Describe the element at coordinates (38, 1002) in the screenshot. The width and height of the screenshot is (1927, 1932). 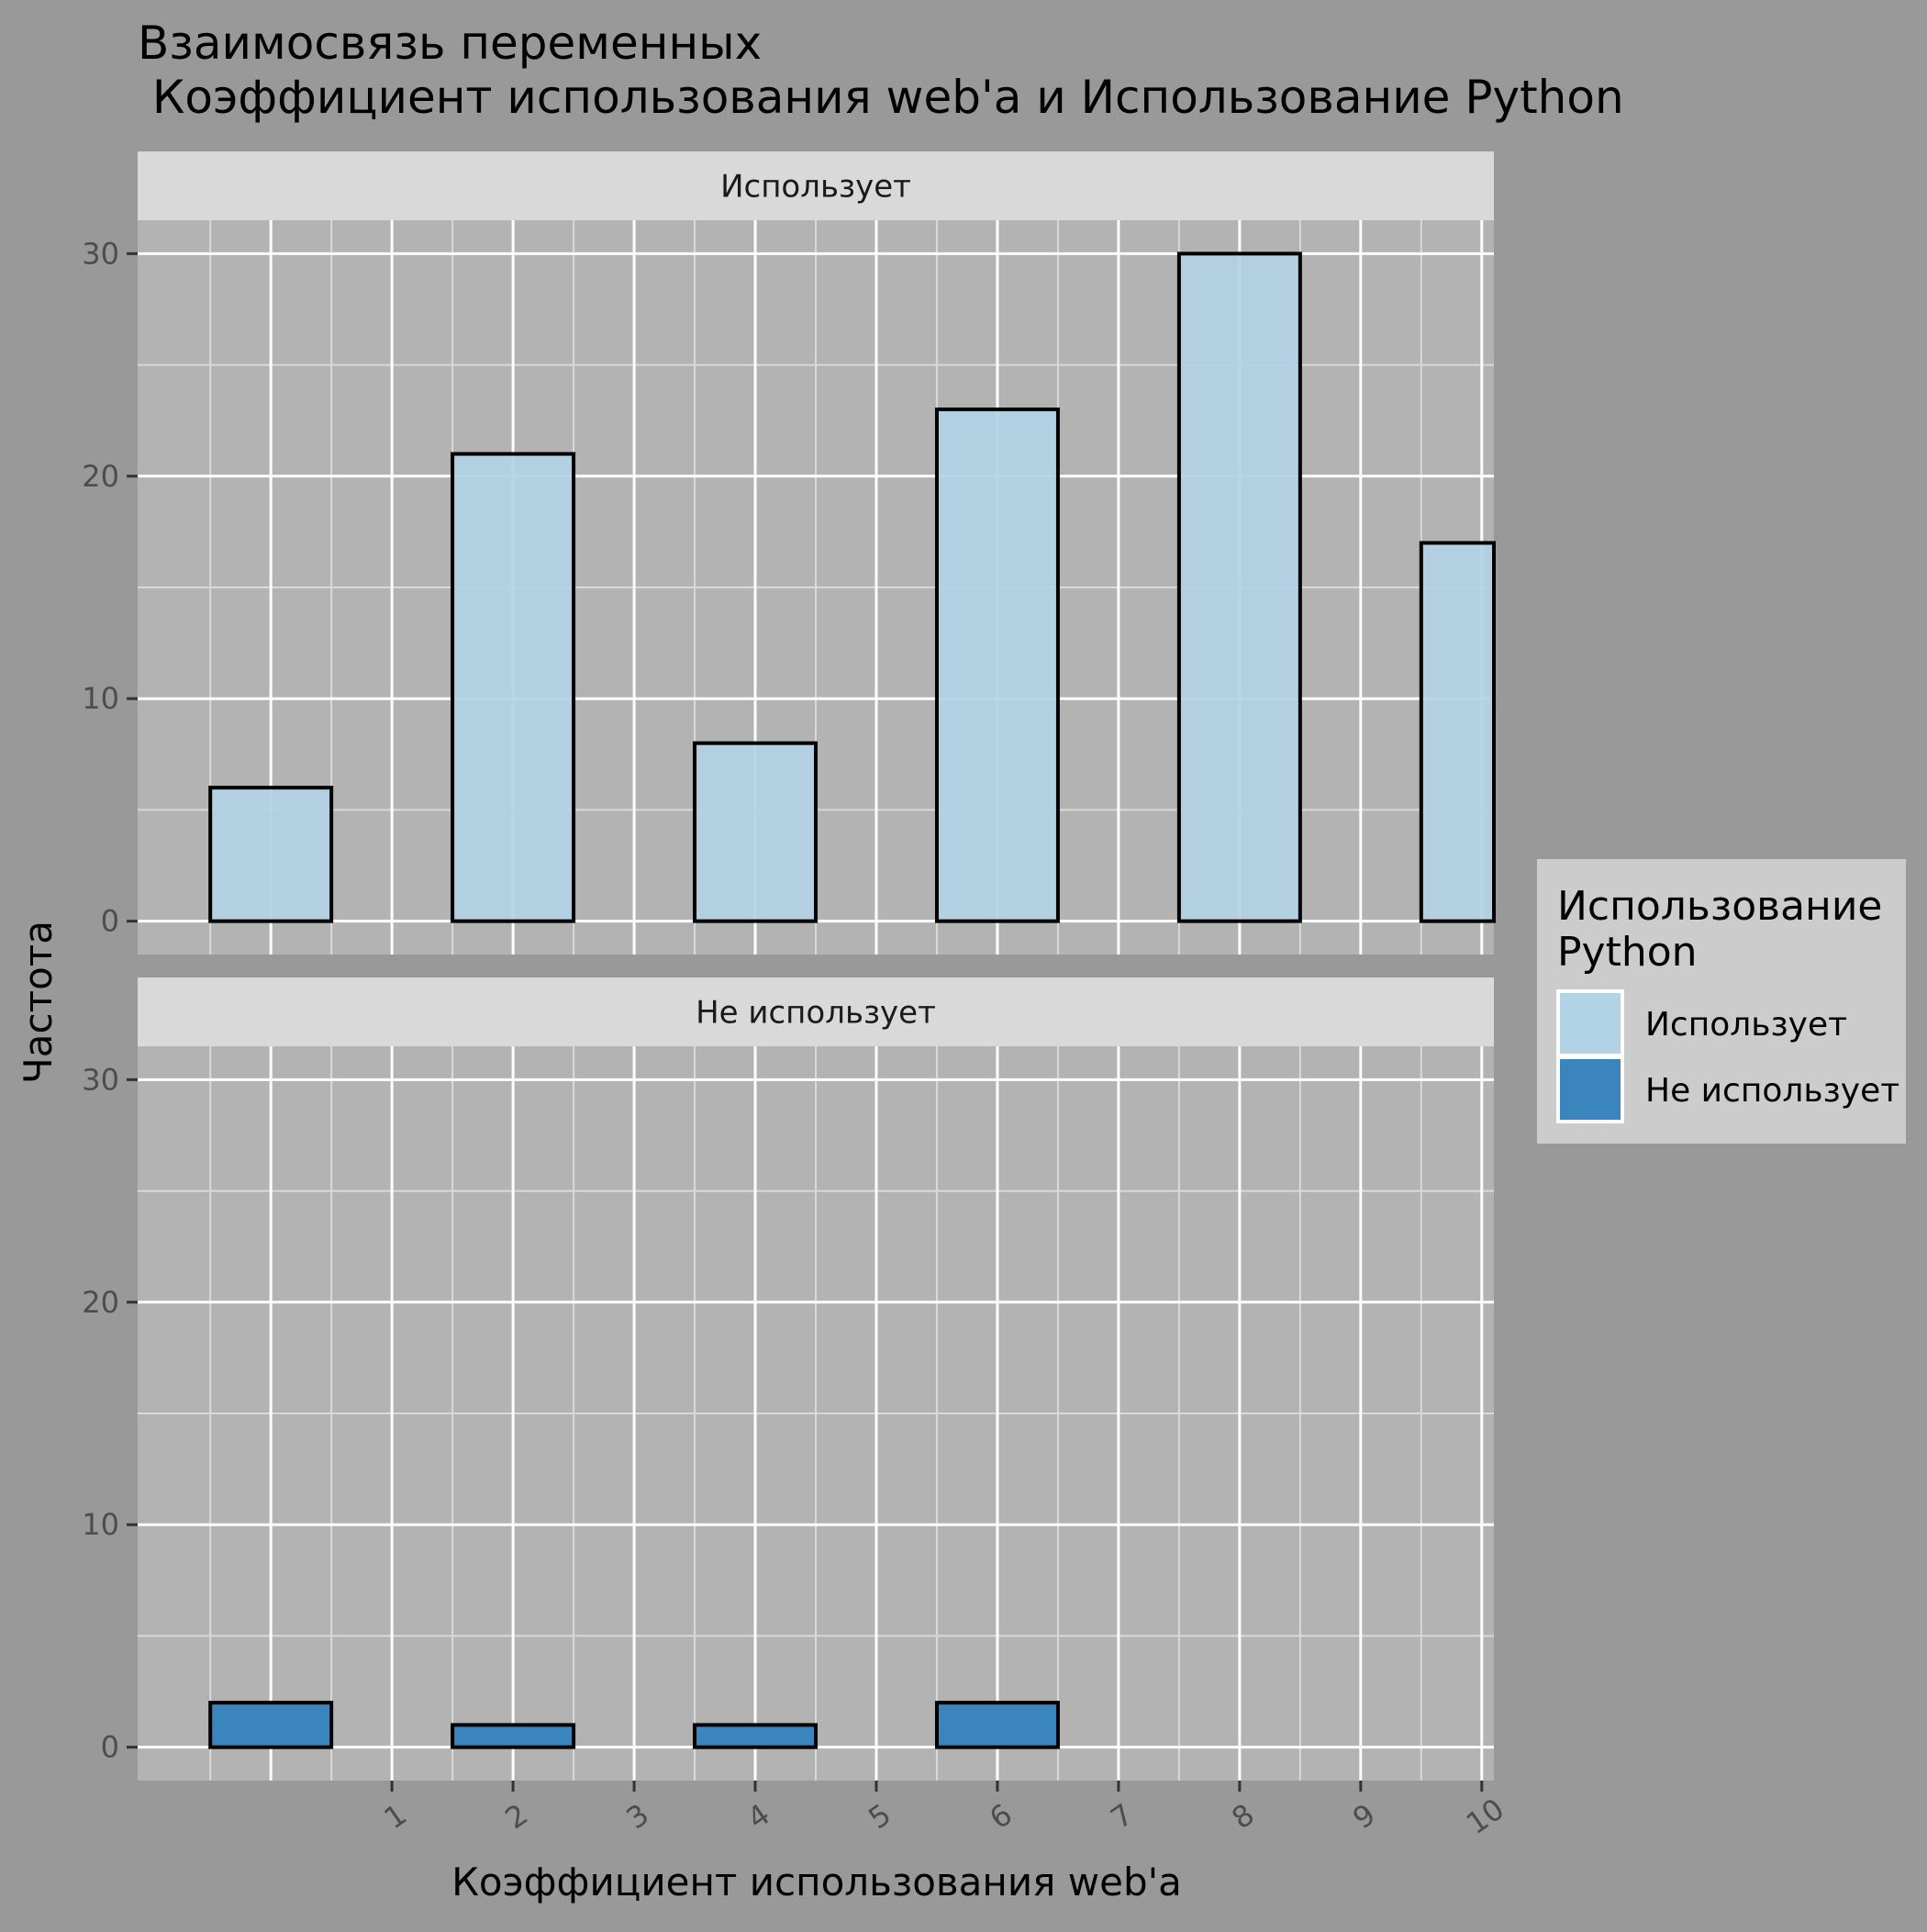
I see `y-axis-title: Частота` at that location.